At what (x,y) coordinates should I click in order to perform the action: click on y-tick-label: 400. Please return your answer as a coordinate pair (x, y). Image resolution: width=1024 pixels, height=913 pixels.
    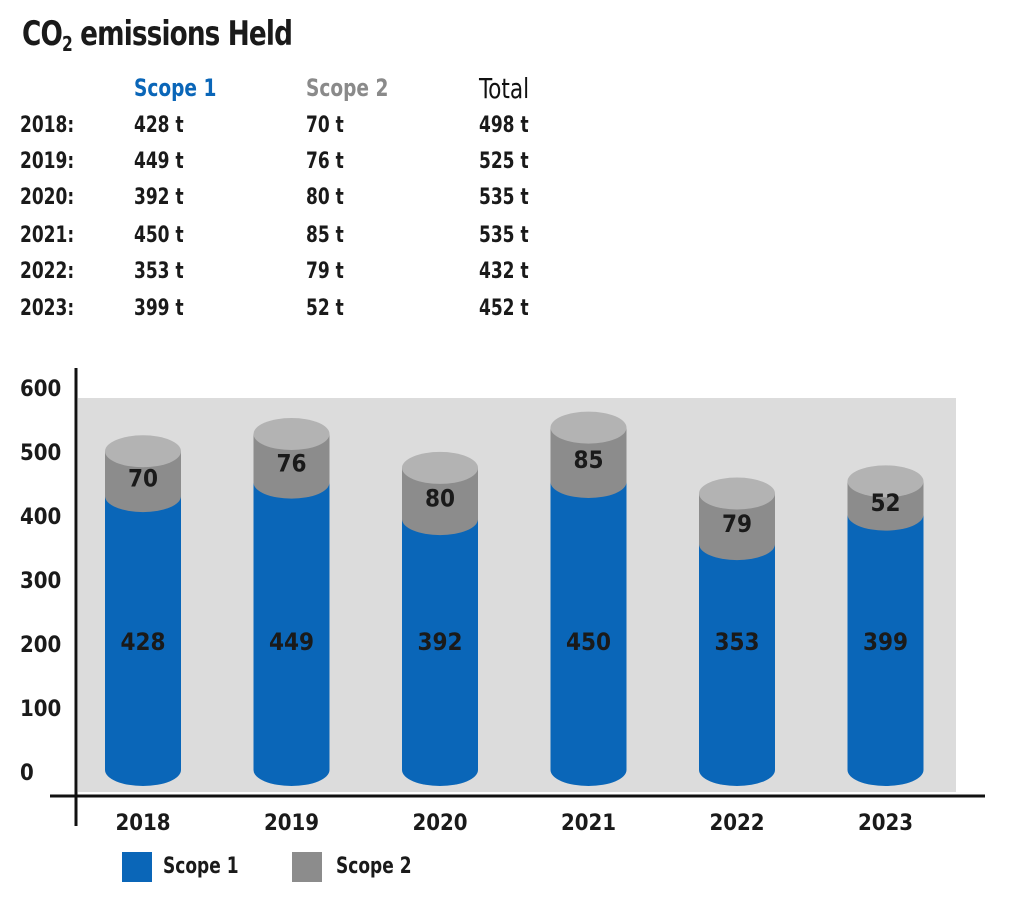
    Looking at the image, I should click on (40, 517).